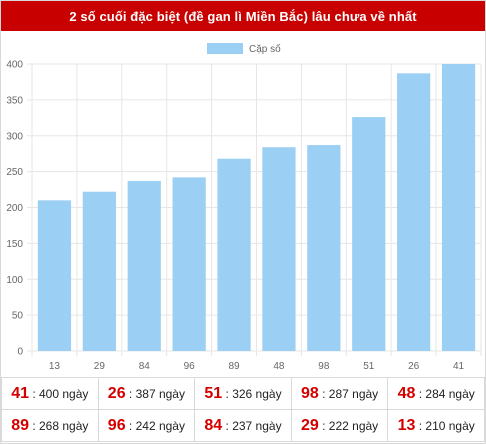 The image size is (486, 444). What do you see at coordinates (213, 393) in the screenshot?
I see `pair-number: 51` at bounding box center [213, 393].